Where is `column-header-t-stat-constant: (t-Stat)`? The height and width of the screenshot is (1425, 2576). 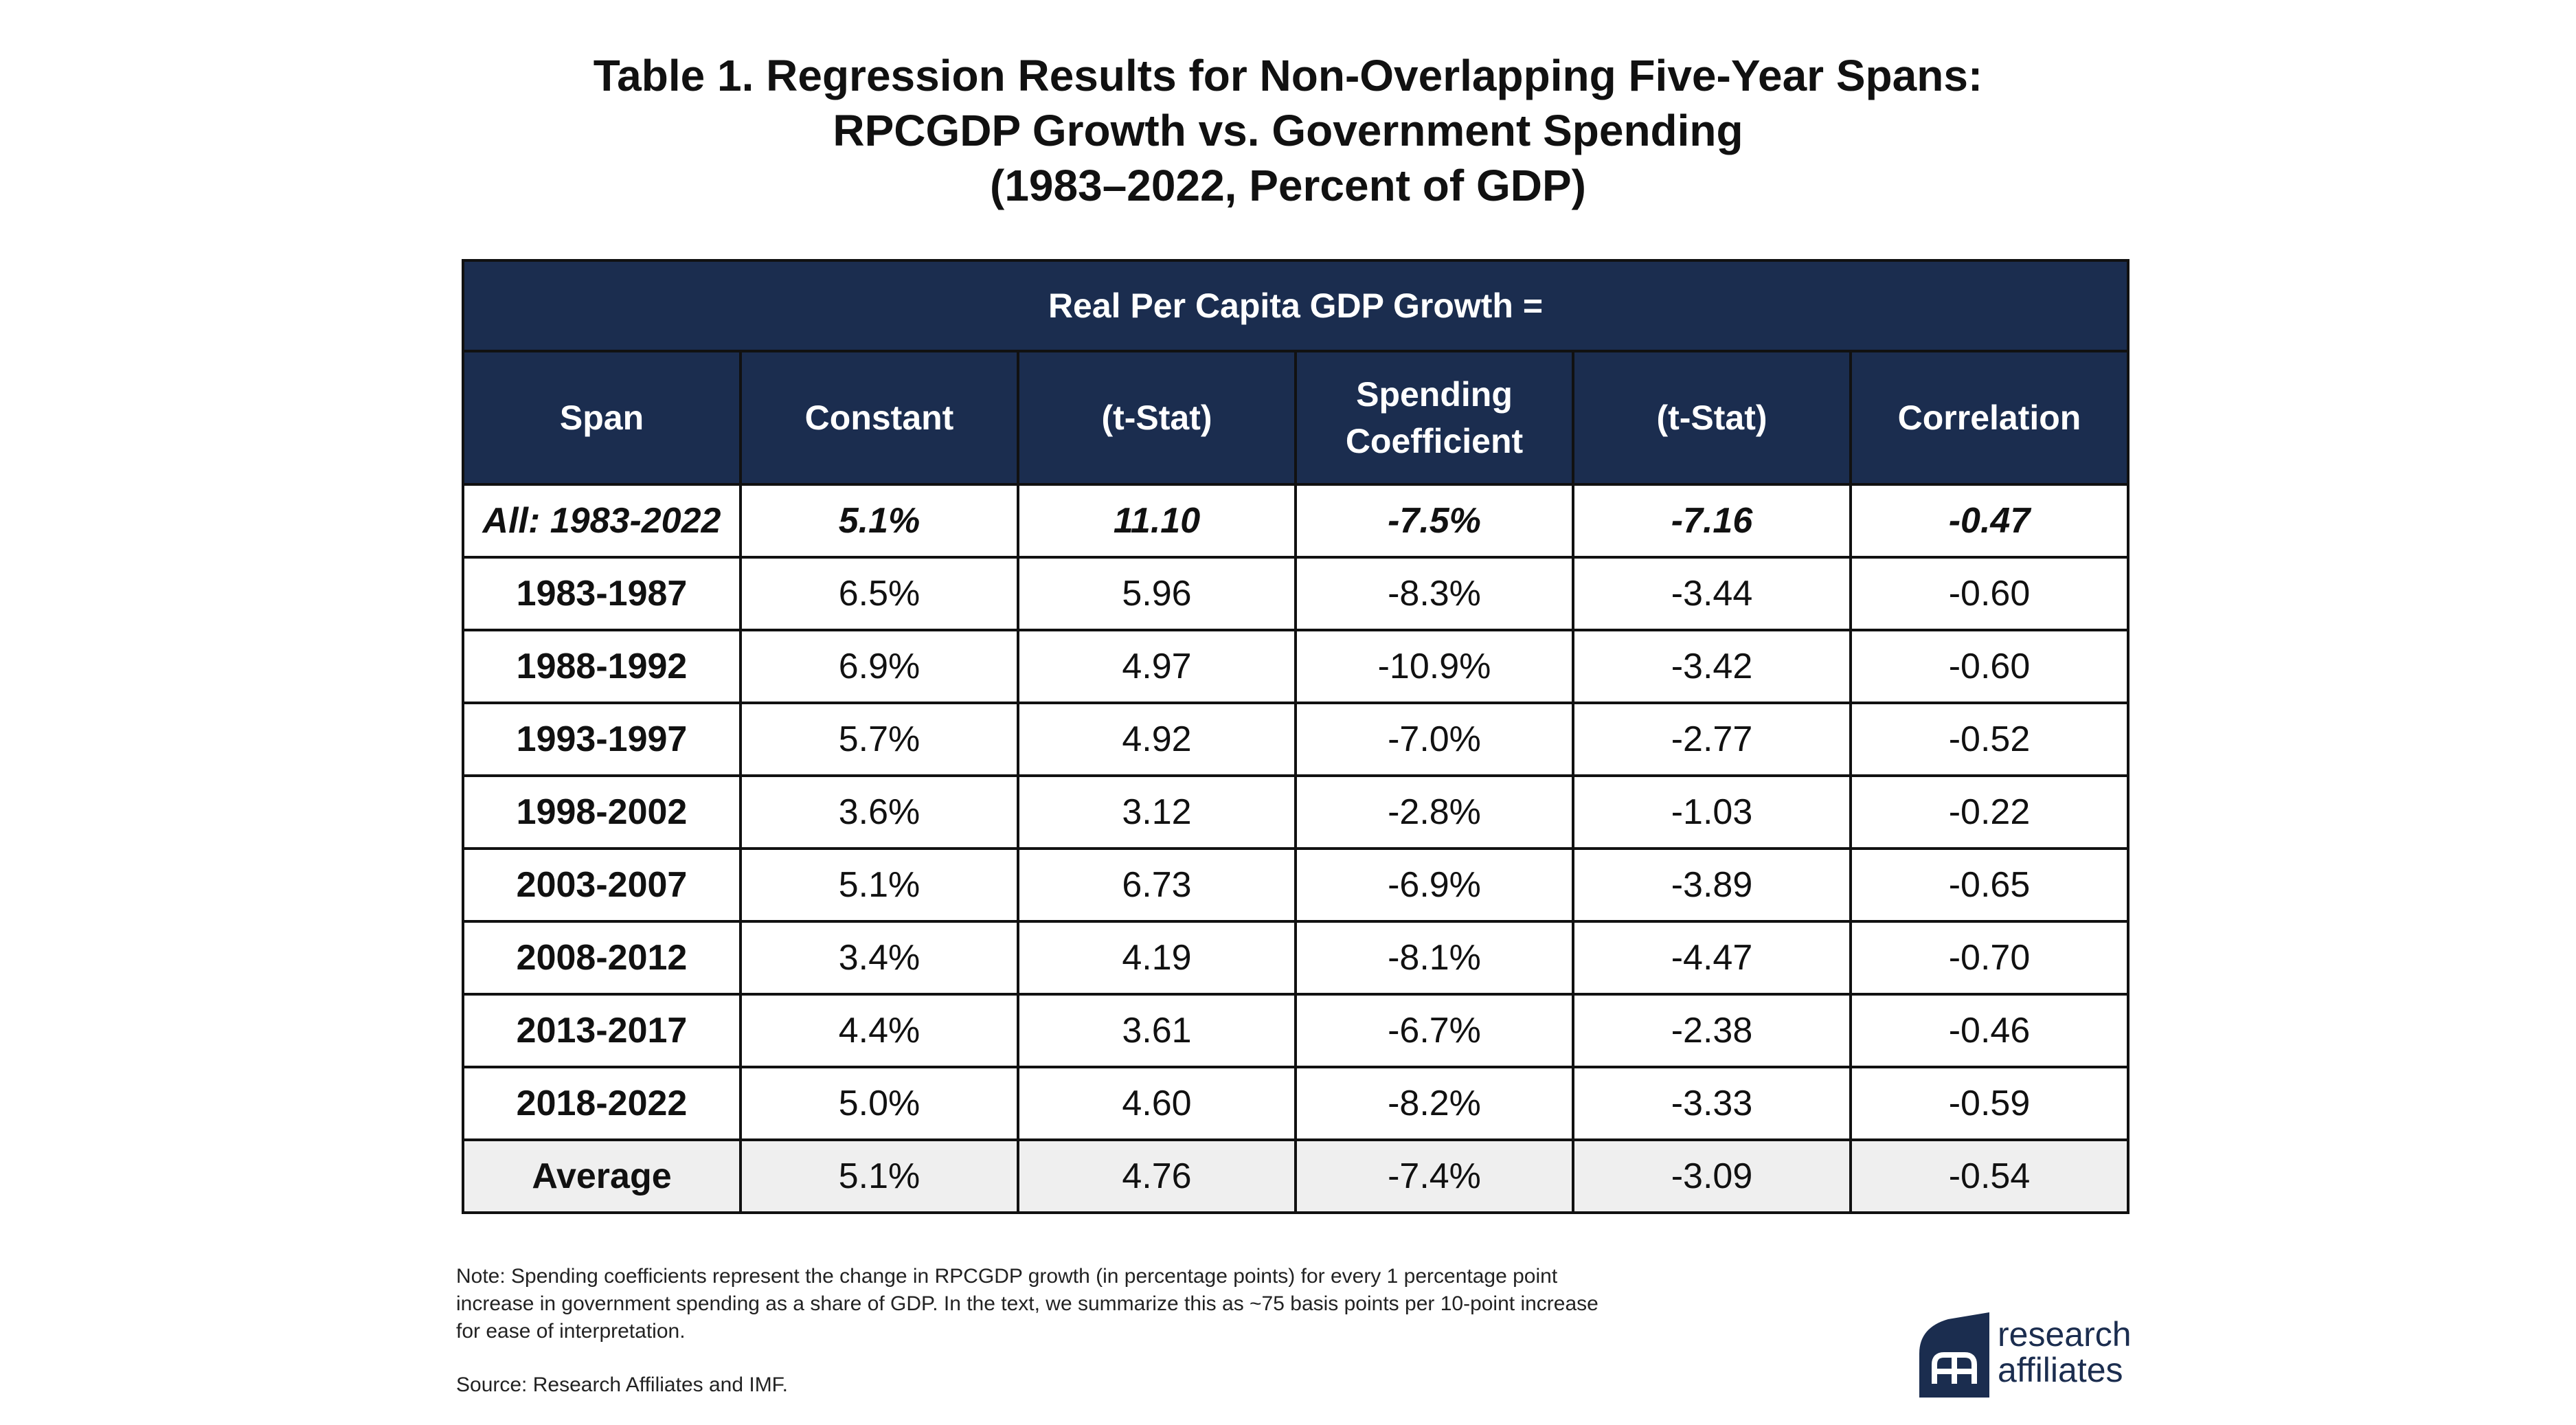 column-header-t-stat-constant: (t-Stat) is located at coordinates (1157, 418).